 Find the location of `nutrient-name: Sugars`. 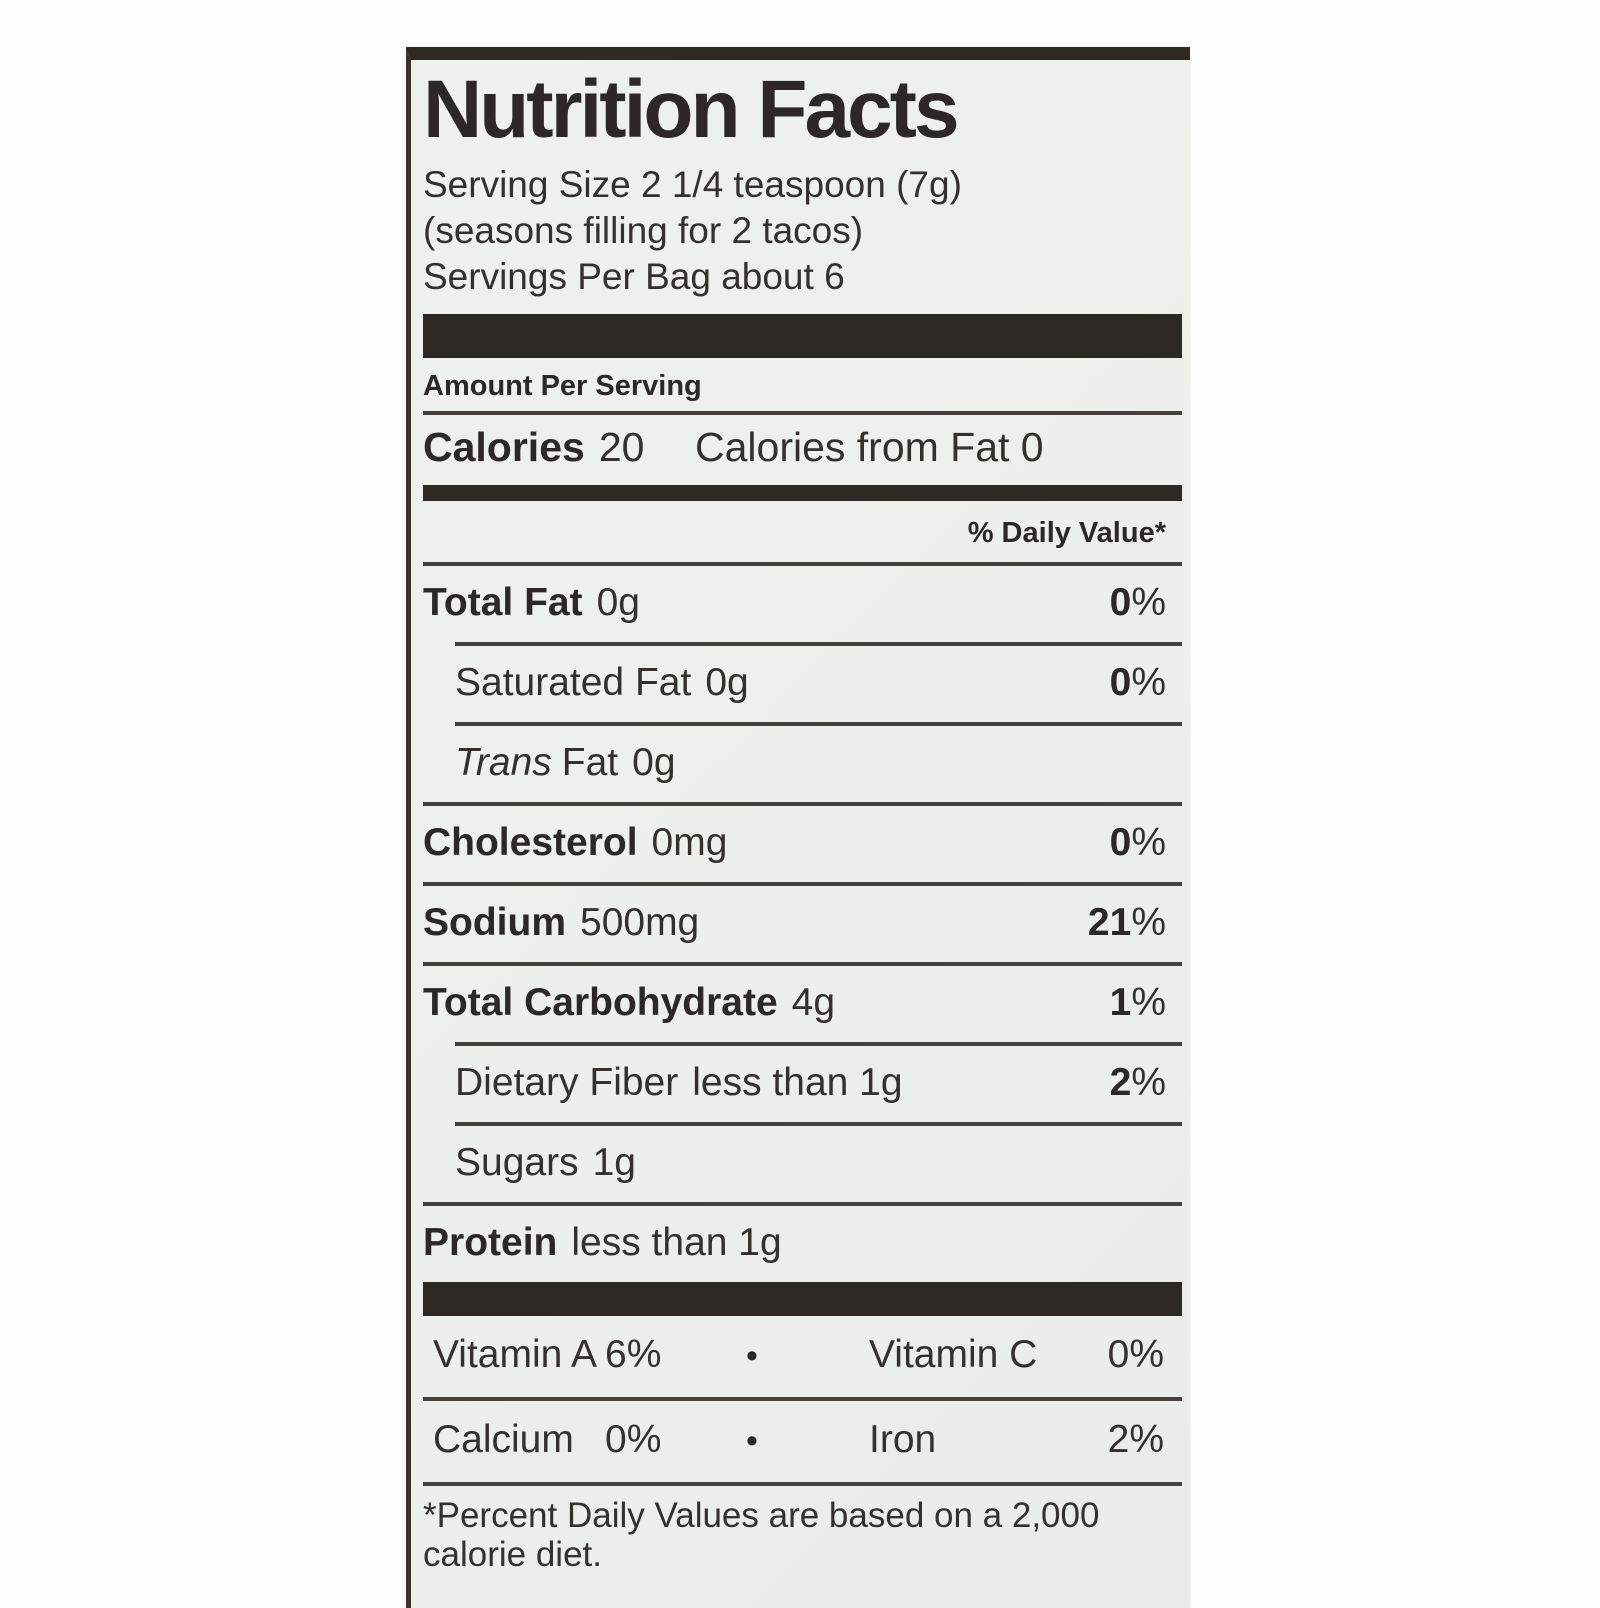

nutrient-name: Sugars is located at coordinates (517, 1162).